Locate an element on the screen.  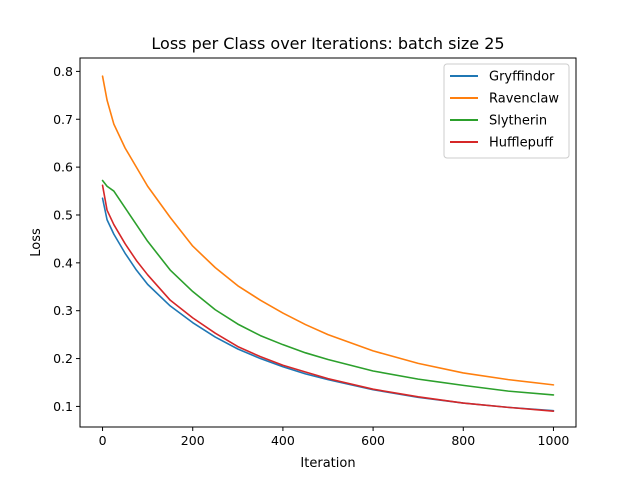
y-tick-label: 0.4 is located at coordinates (63, 262).